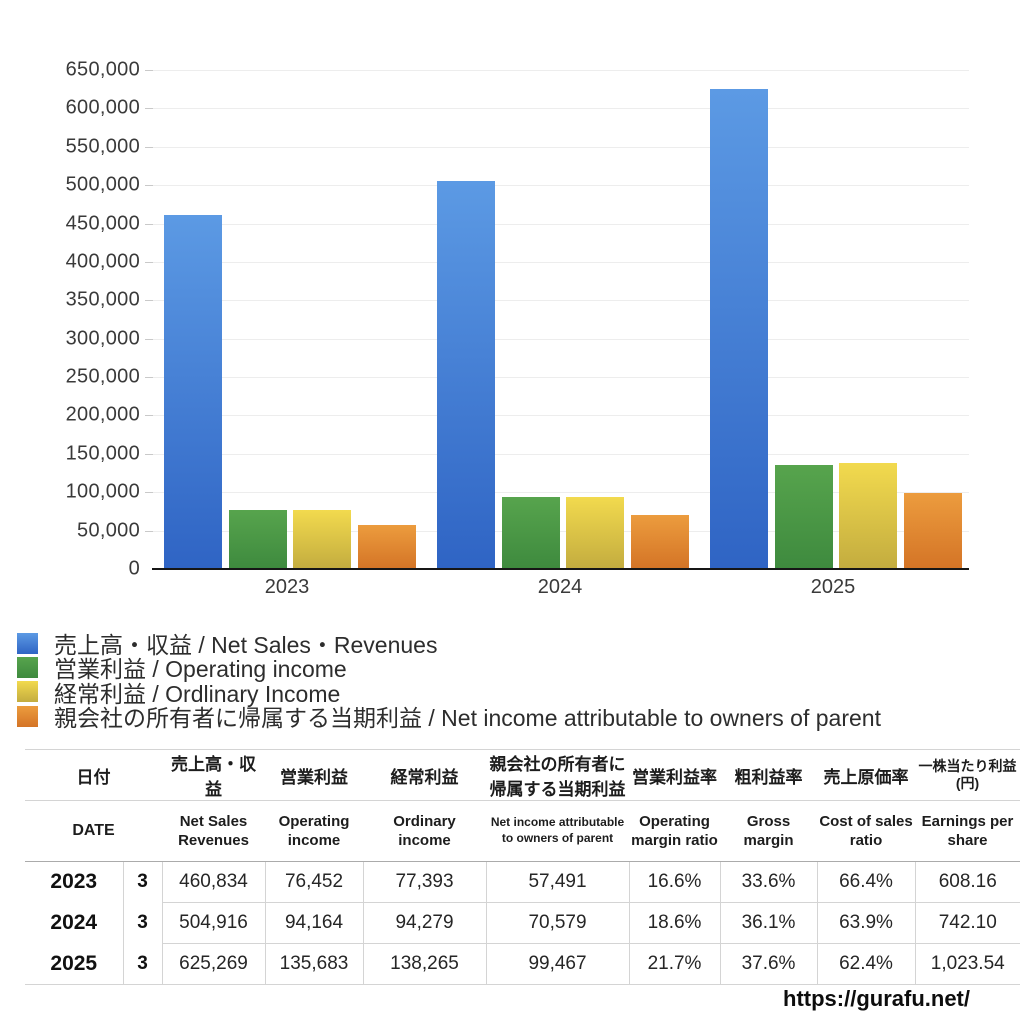  Describe the element at coordinates (74, 922) in the screenshot. I see `cell-year: 2024` at that location.